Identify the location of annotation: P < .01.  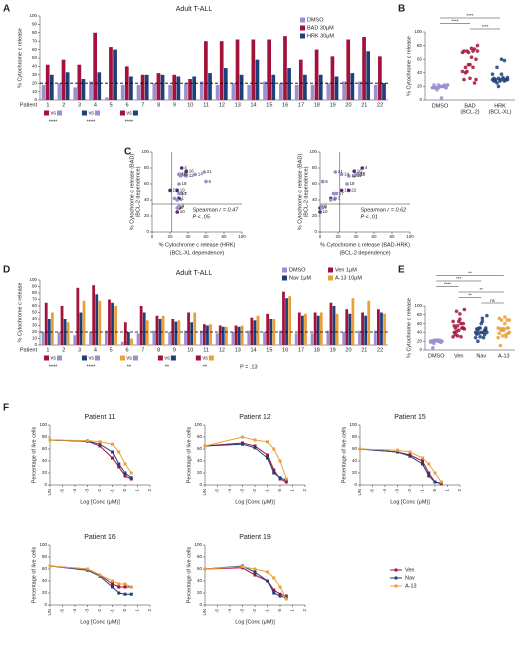
(369, 217).